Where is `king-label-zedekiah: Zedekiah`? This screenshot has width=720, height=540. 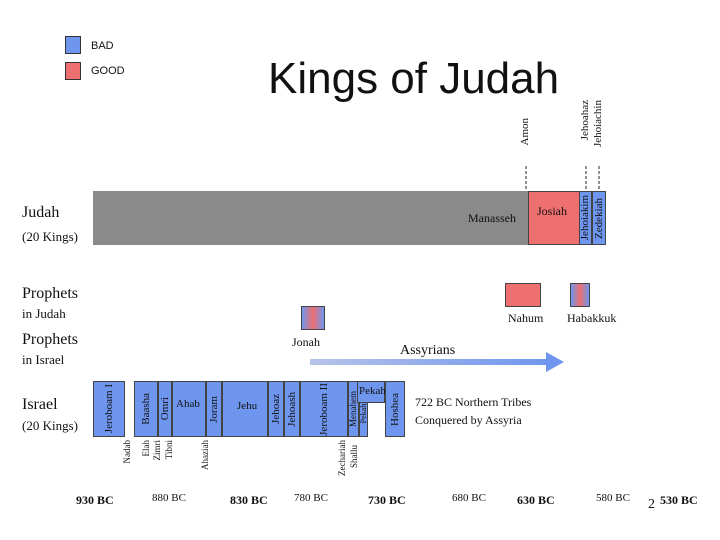
king-label-zedekiah: Zedekiah is located at coordinates (598, 218).